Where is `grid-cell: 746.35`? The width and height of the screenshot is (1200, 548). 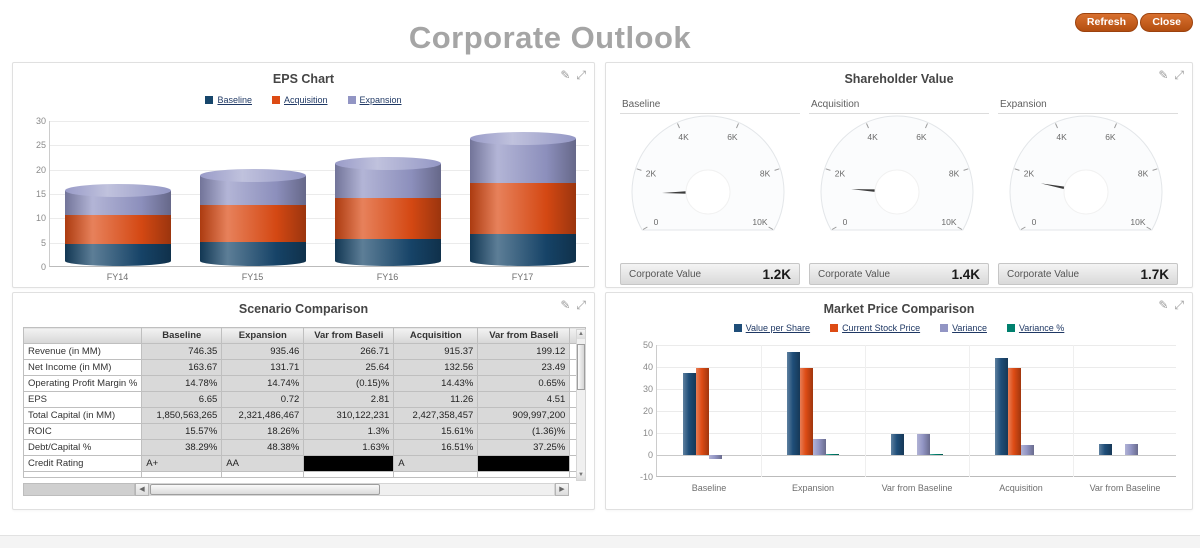
grid-cell: 746.35 is located at coordinates (182, 351).